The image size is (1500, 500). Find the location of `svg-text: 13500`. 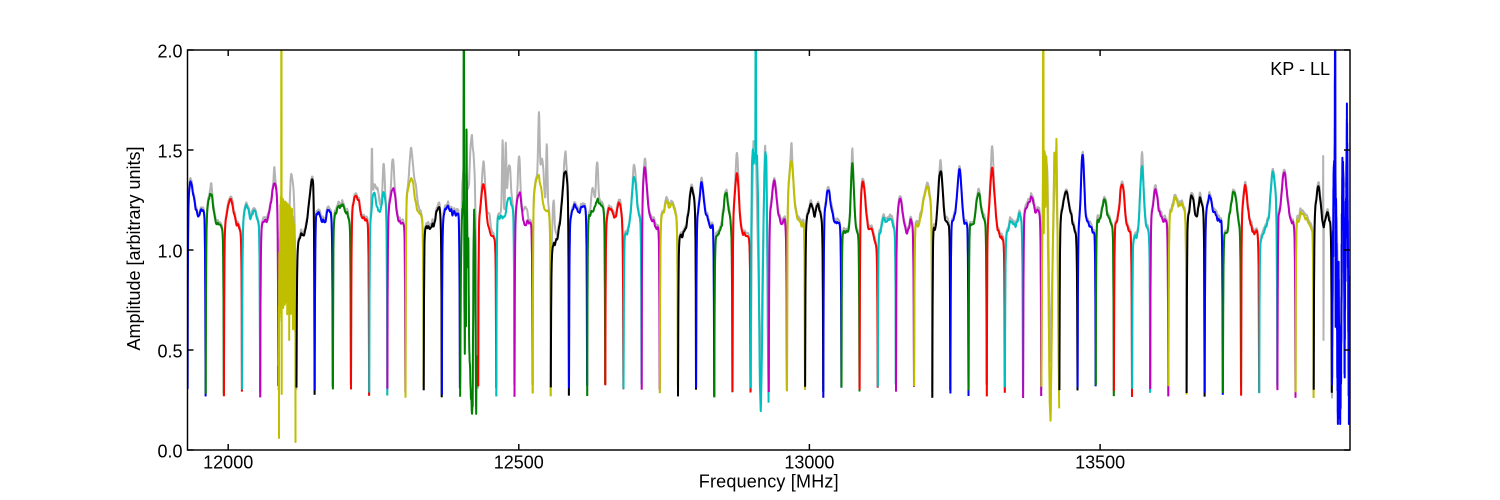

svg-text: 13500 is located at coordinates (1100, 463).